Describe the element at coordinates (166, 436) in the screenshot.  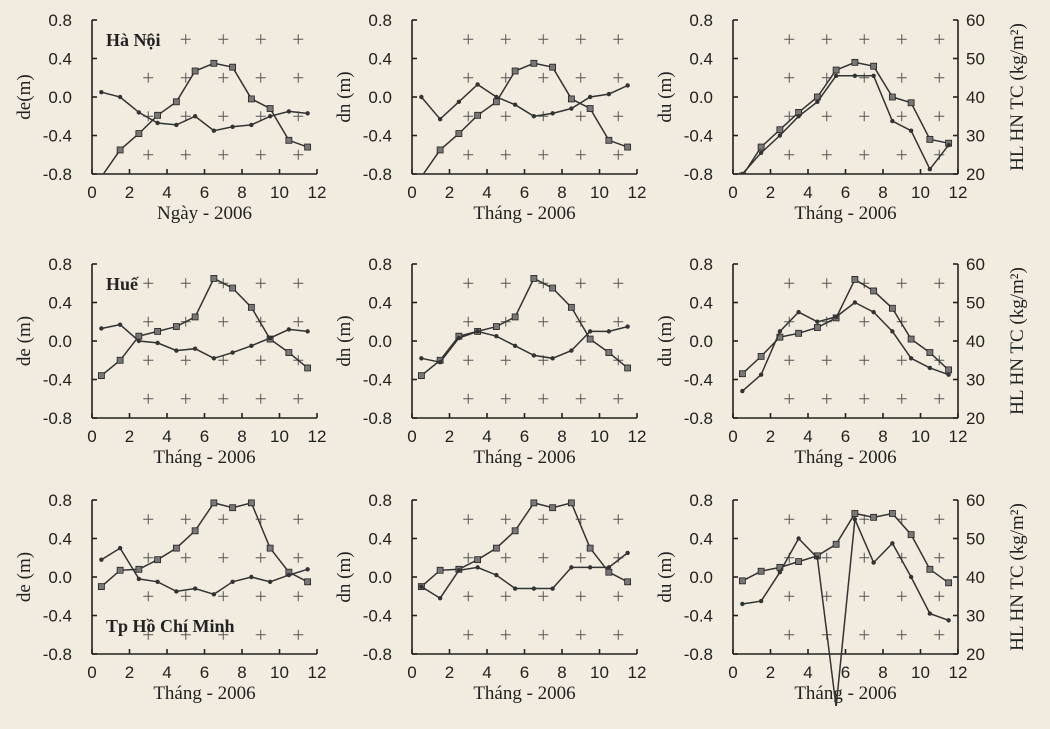
I see `x-tick-label: 4` at that location.